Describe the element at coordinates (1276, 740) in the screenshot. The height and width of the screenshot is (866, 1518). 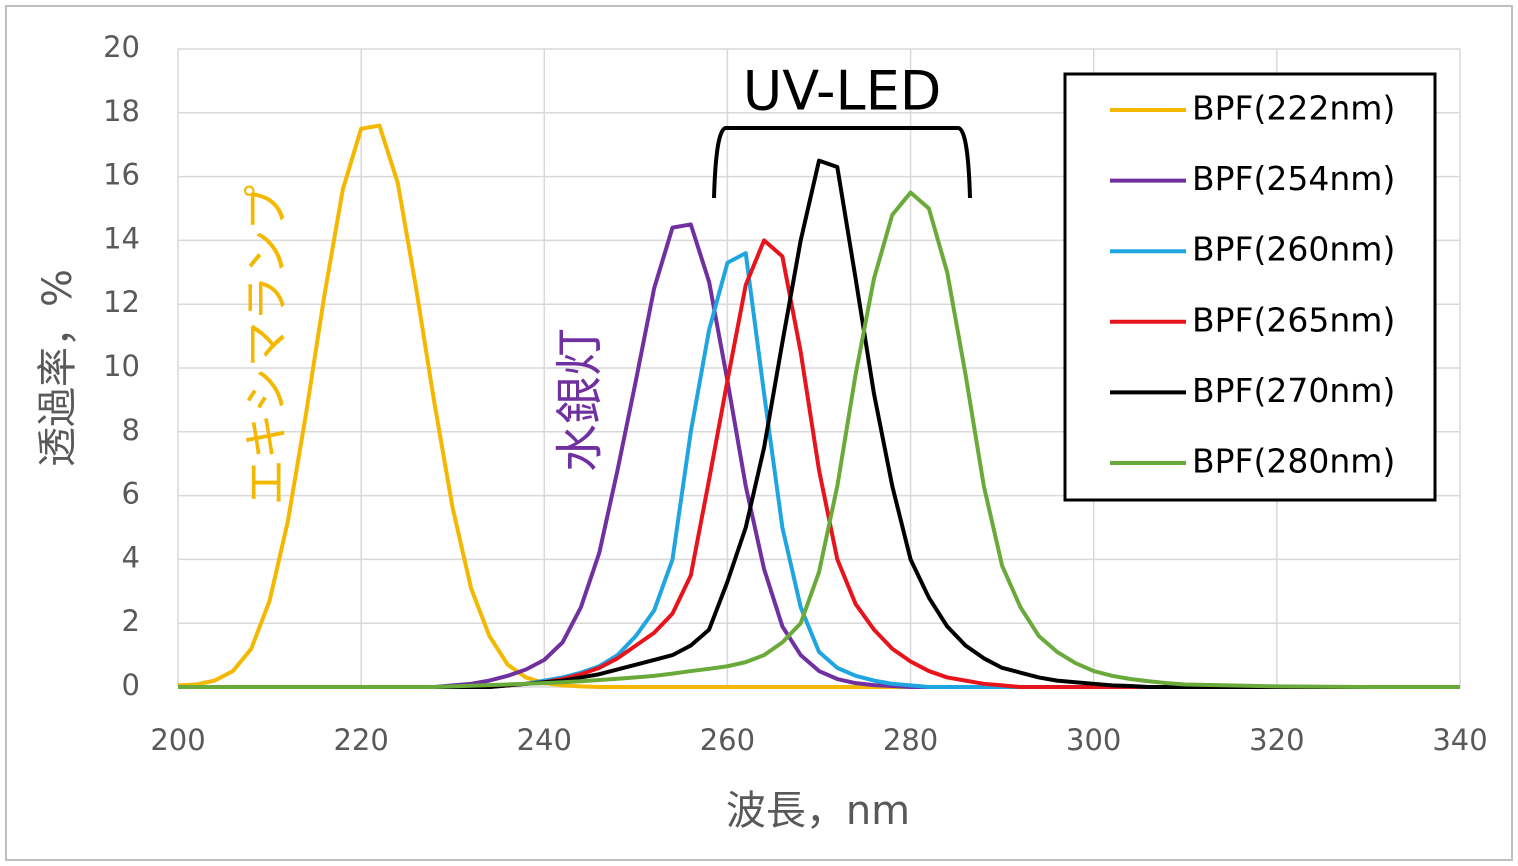
I see `x-tick-label: 320` at that location.